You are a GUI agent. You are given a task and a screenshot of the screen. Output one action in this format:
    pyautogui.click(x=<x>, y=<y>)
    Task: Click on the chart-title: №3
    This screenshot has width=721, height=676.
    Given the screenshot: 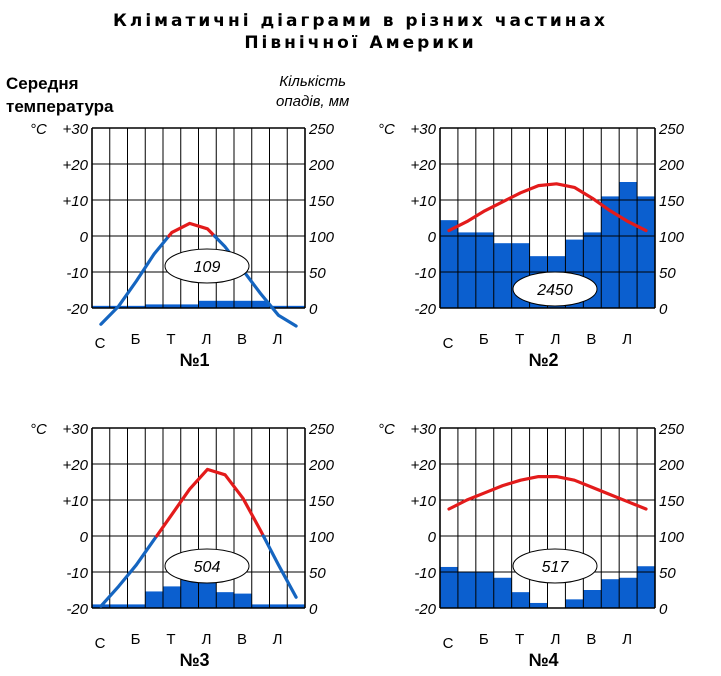 What is the action you would take?
    pyautogui.click(x=194, y=660)
    